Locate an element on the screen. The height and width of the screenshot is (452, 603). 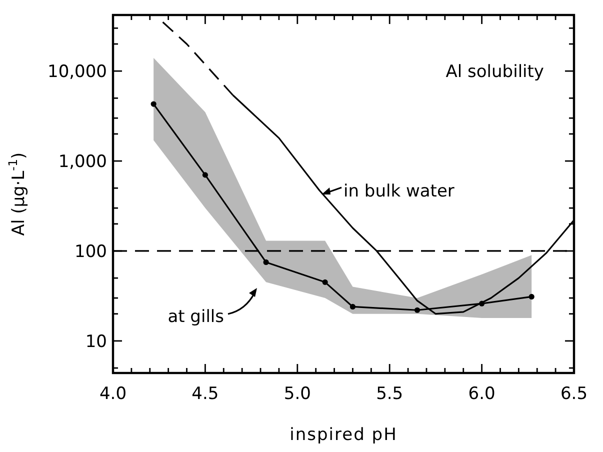
x-tick-label: 5.5 is located at coordinates (390, 394).